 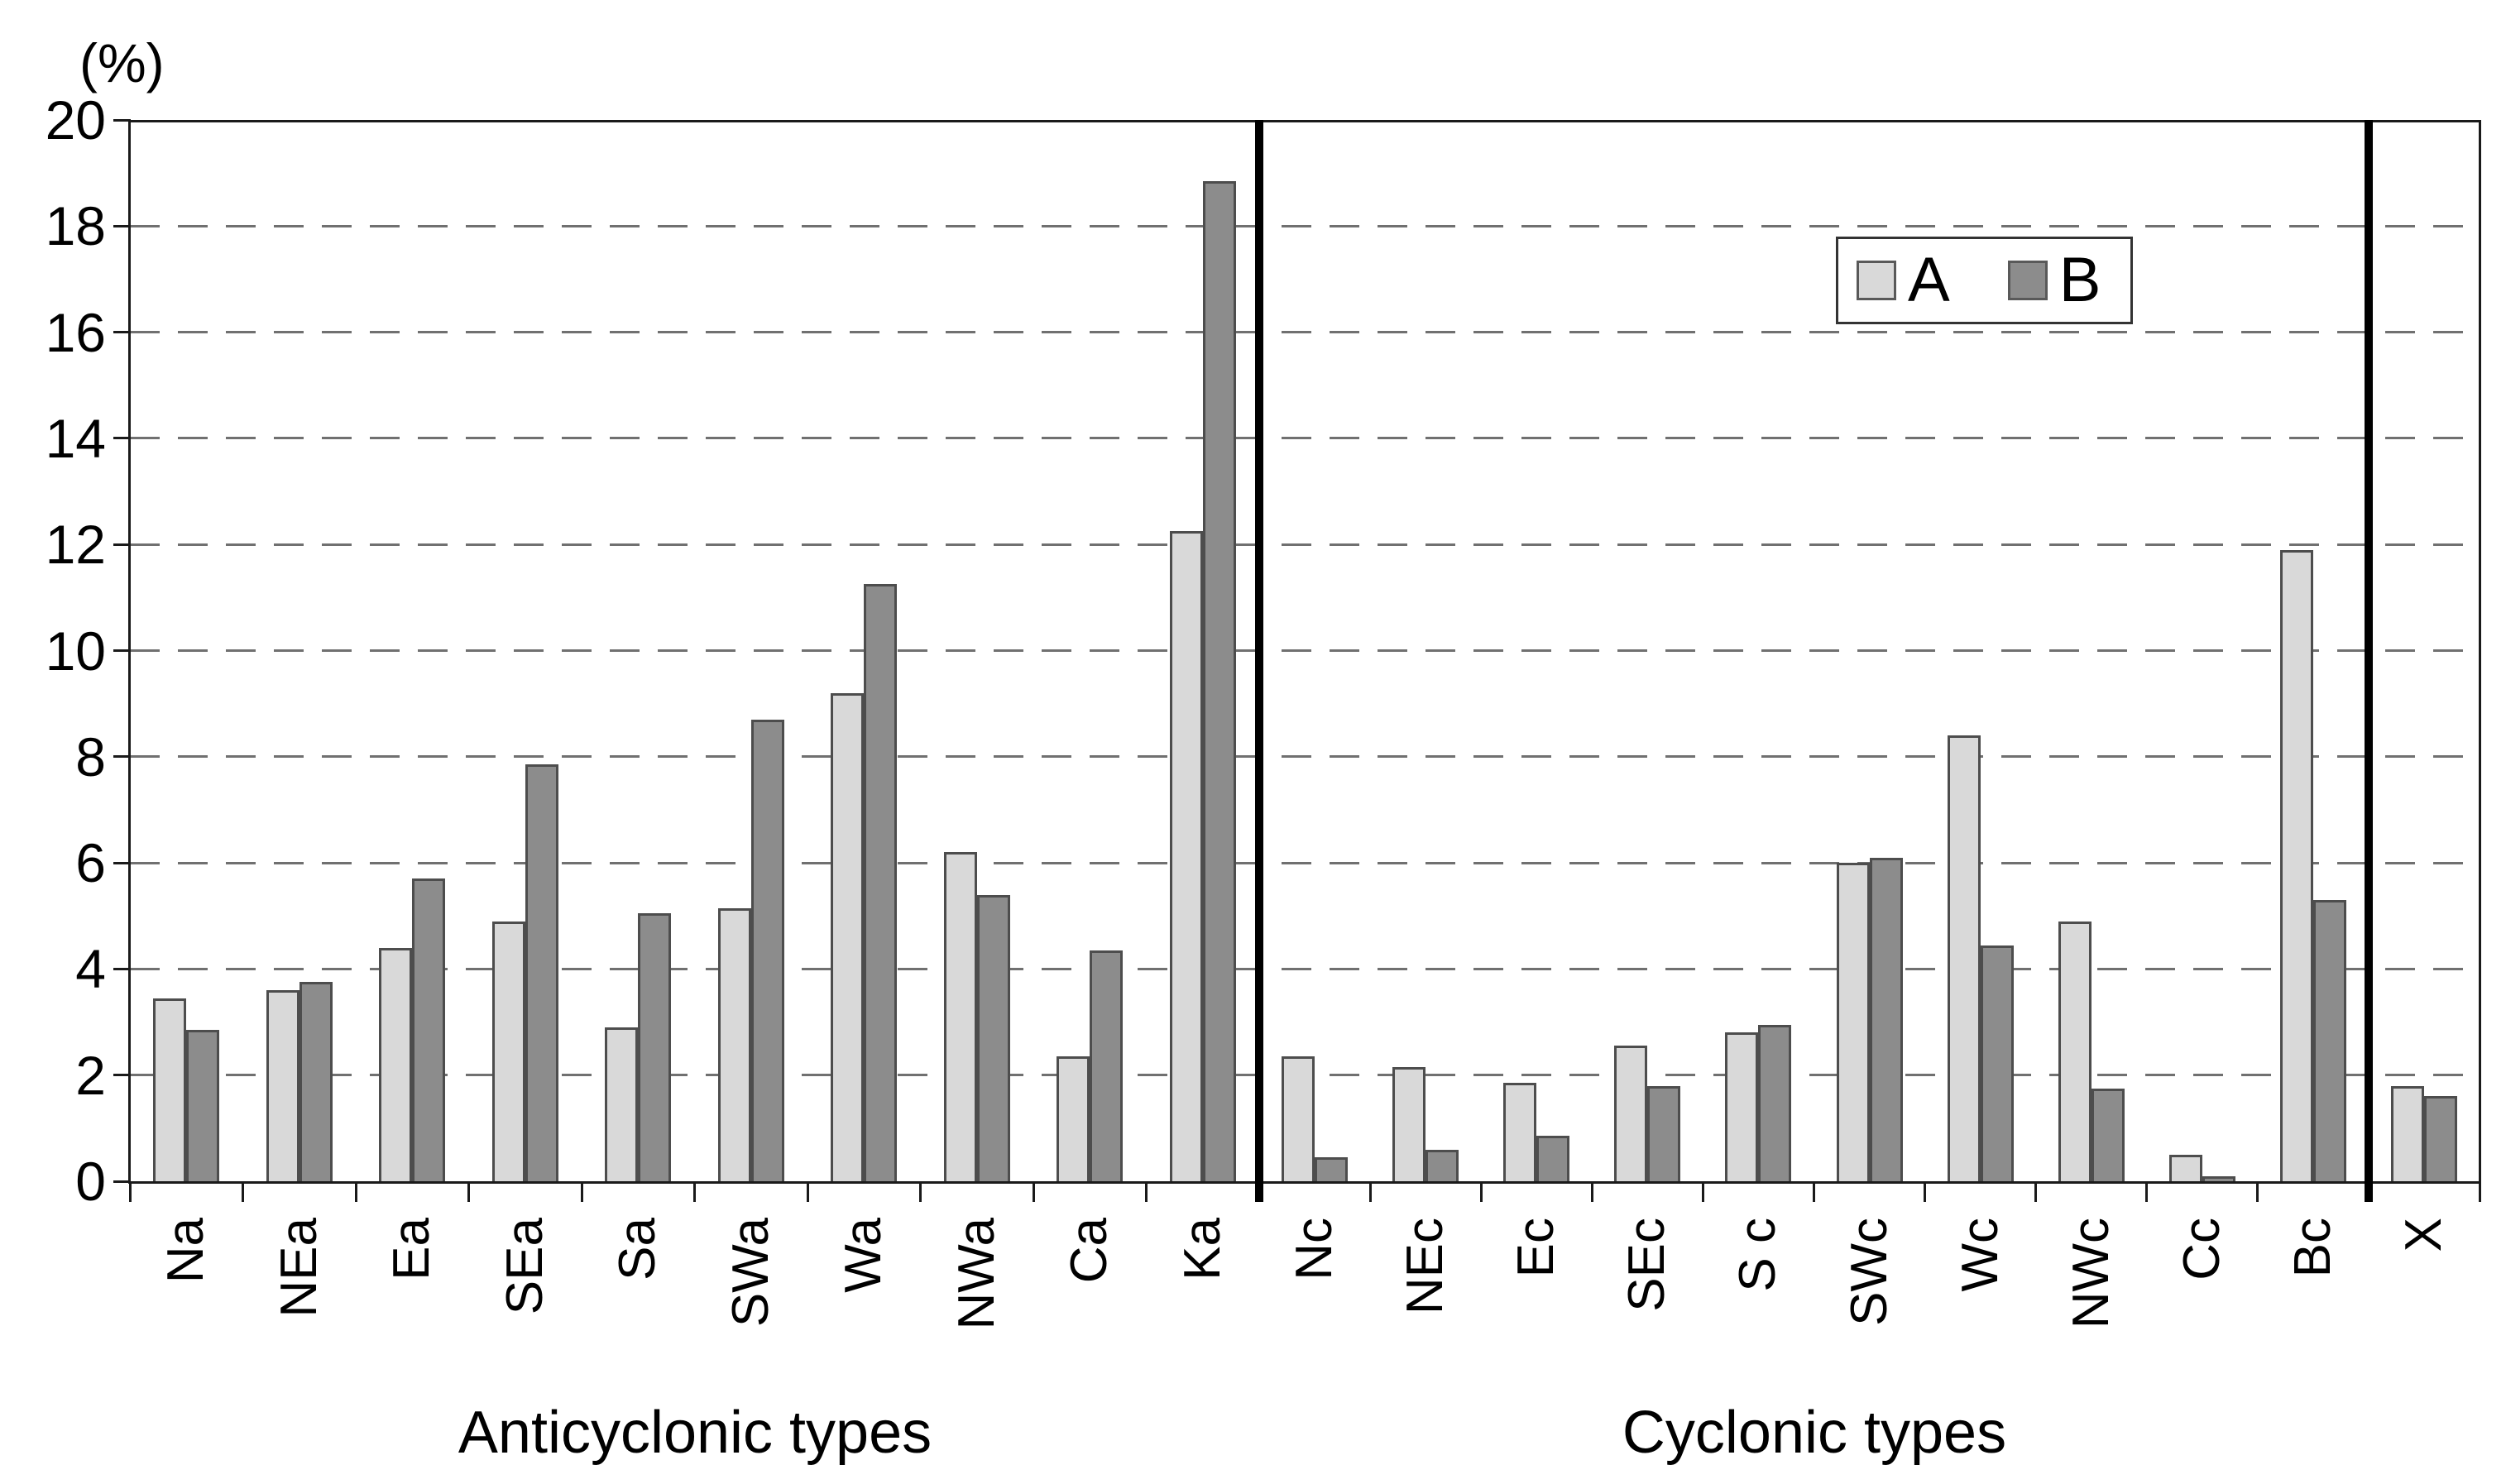 I want to click on bar-NWc-A, so click(x=2075, y=1052).